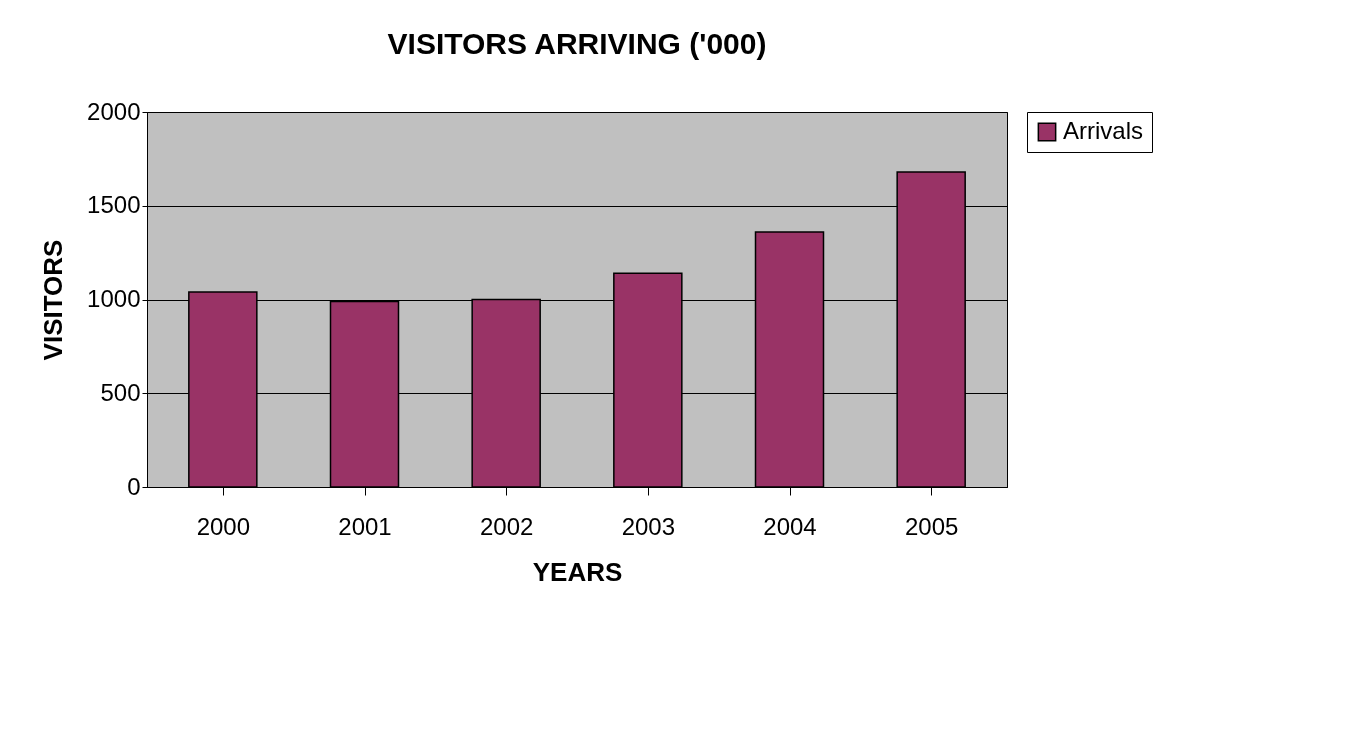  I want to click on x-tick-label: 2001, so click(365, 526).